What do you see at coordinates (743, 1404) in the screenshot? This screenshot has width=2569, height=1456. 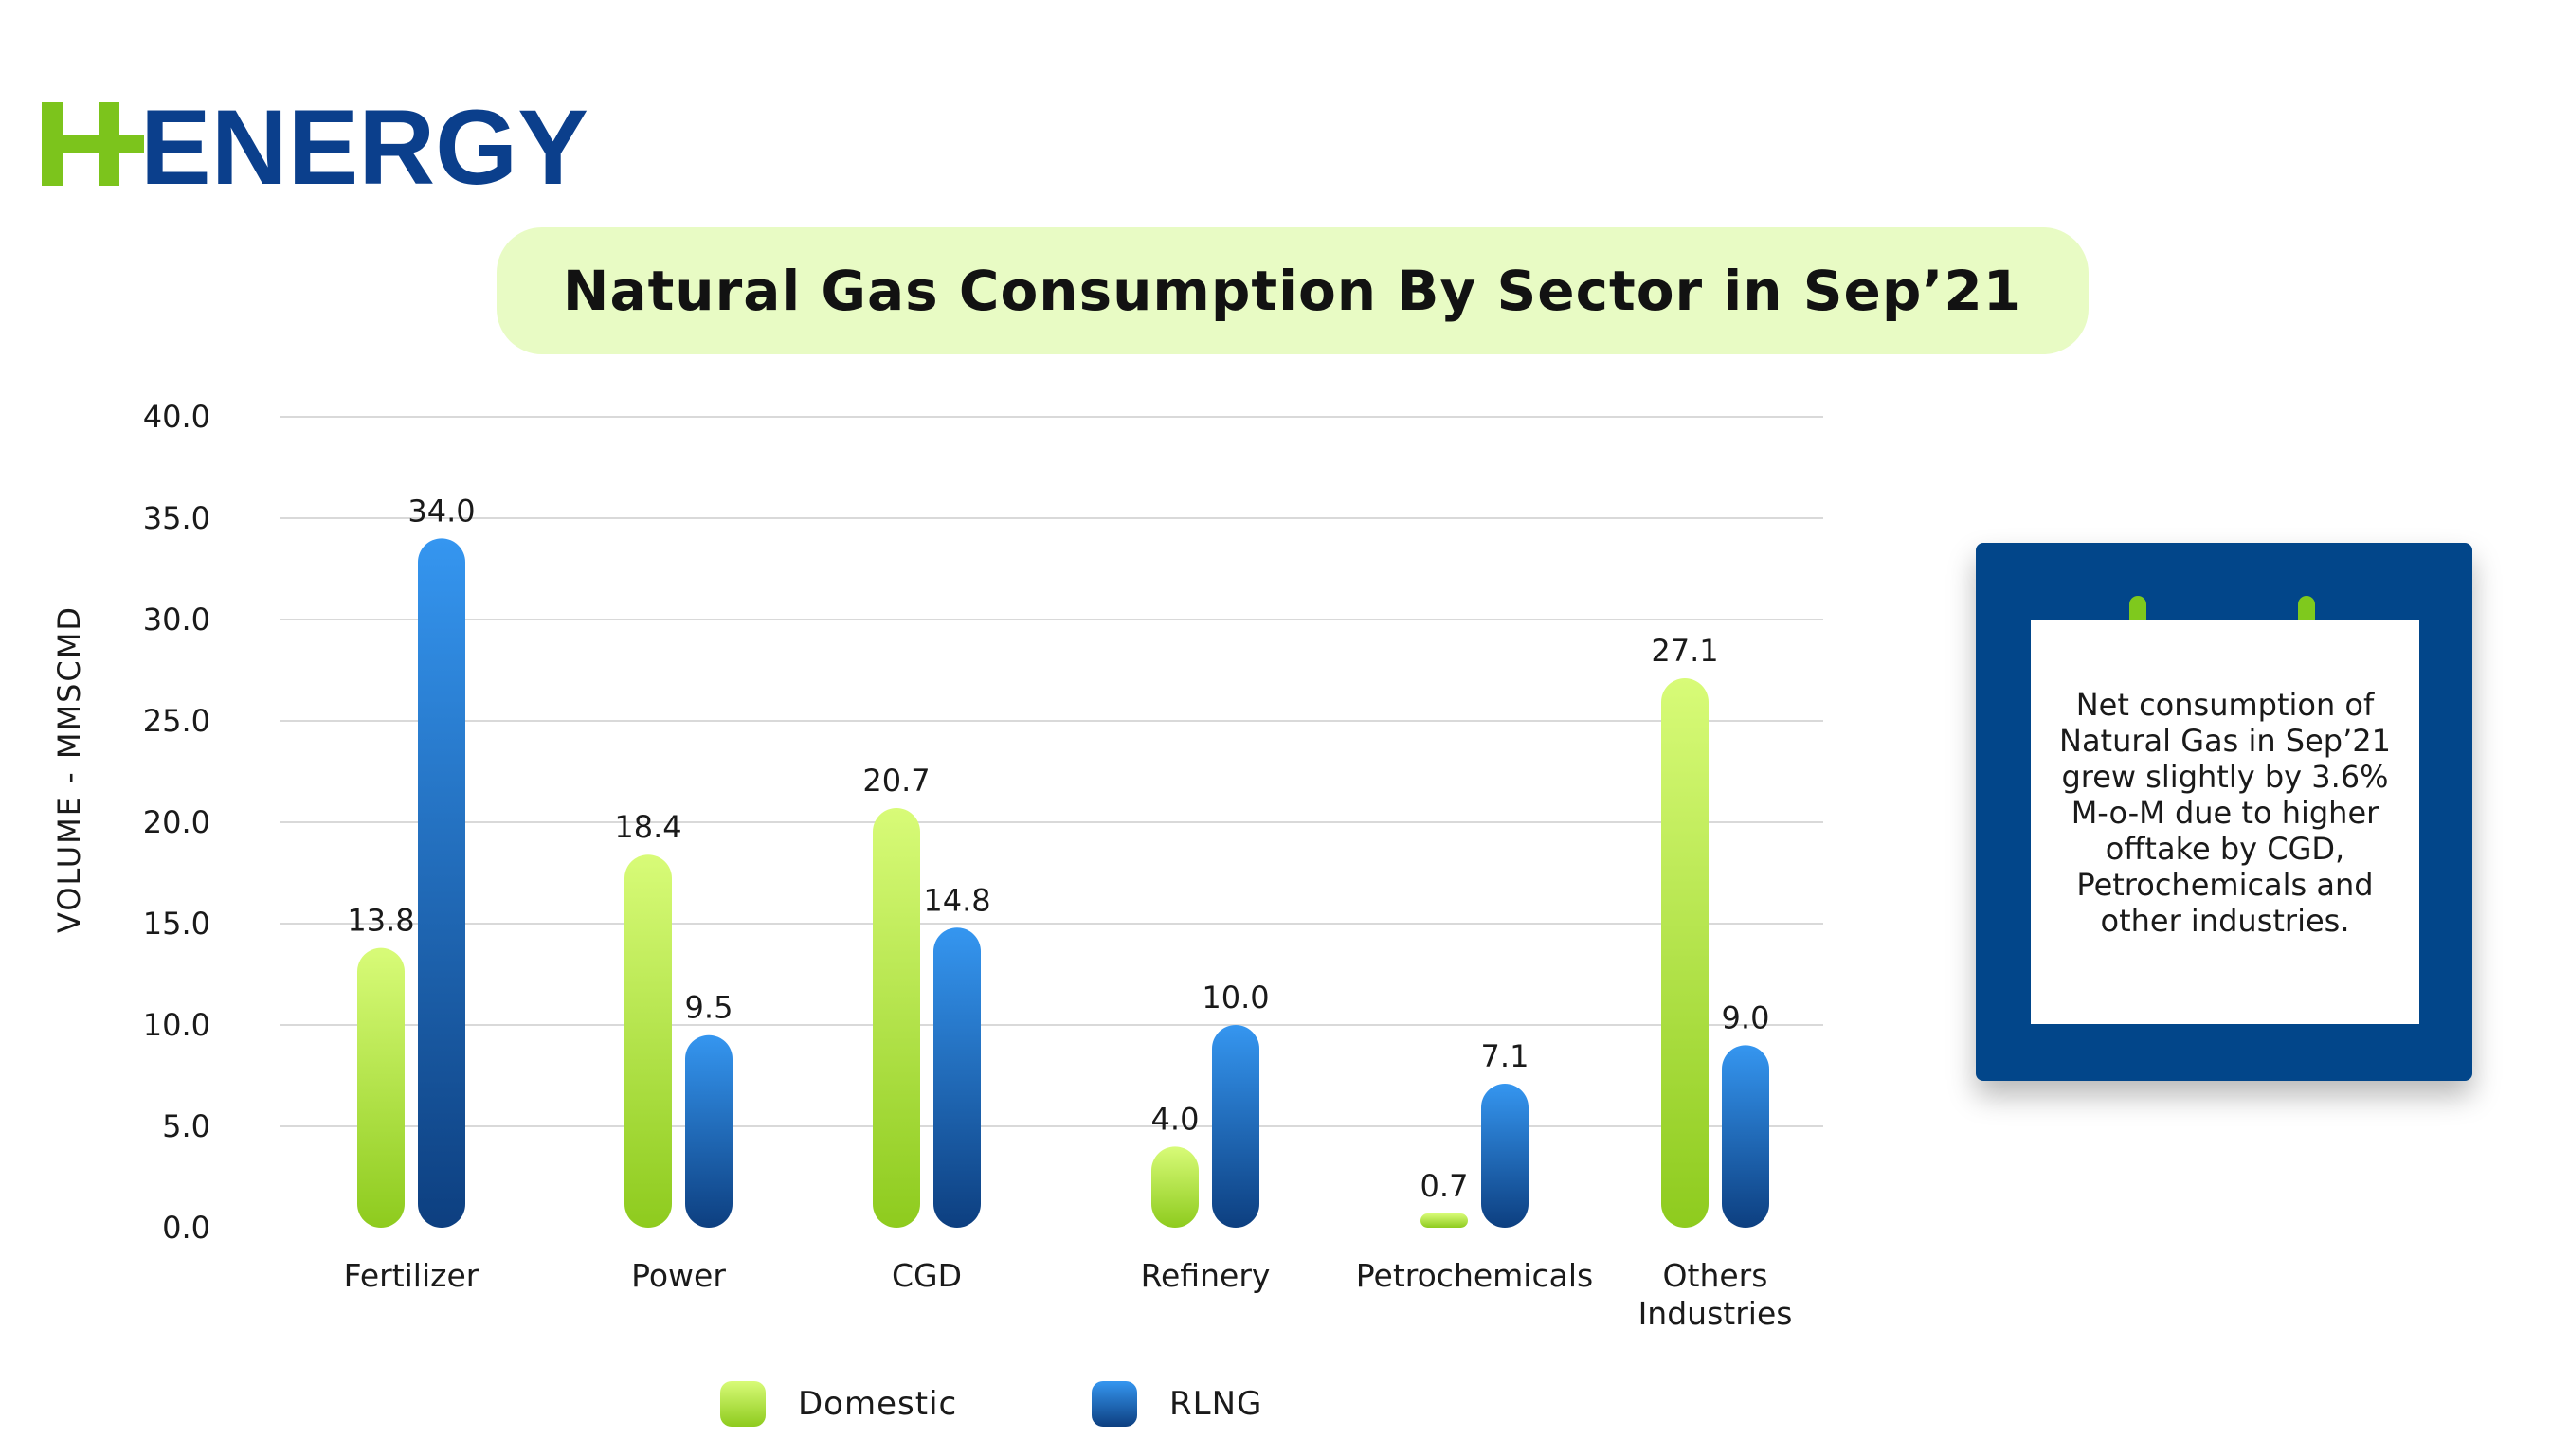 I see `legend-swatch-domestic` at bounding box center [743, 1404].